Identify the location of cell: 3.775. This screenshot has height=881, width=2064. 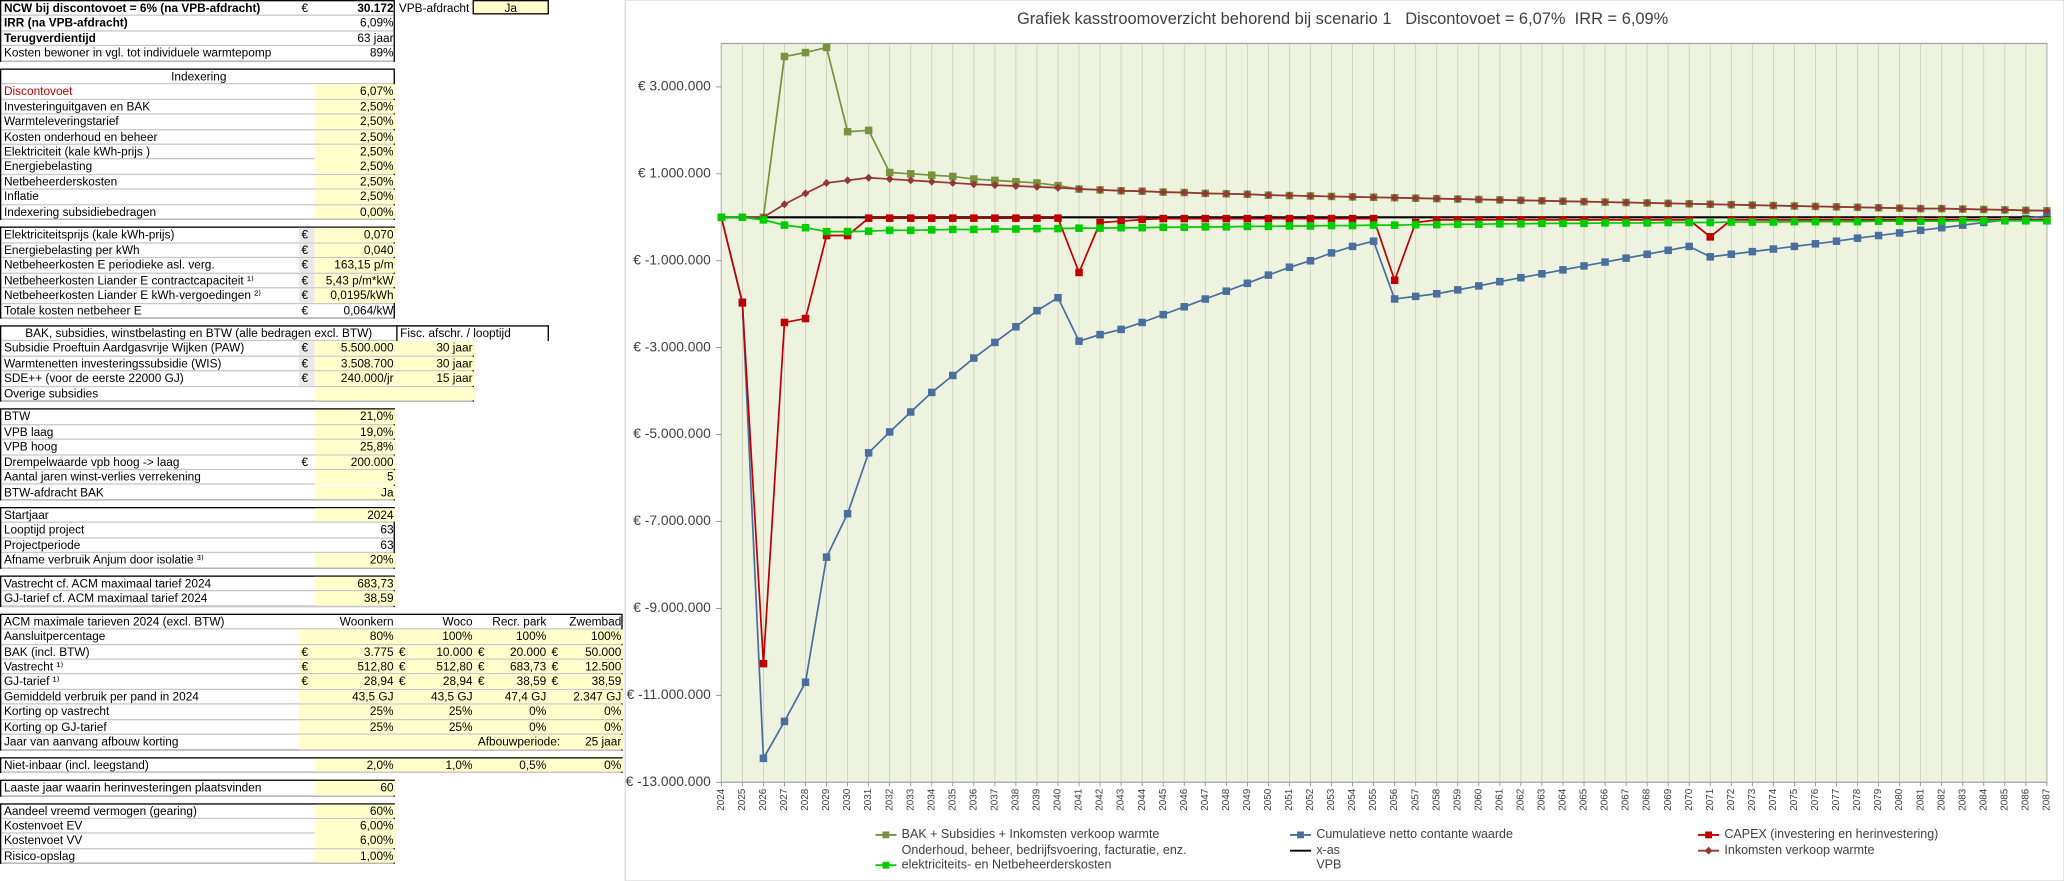
(378, 651).